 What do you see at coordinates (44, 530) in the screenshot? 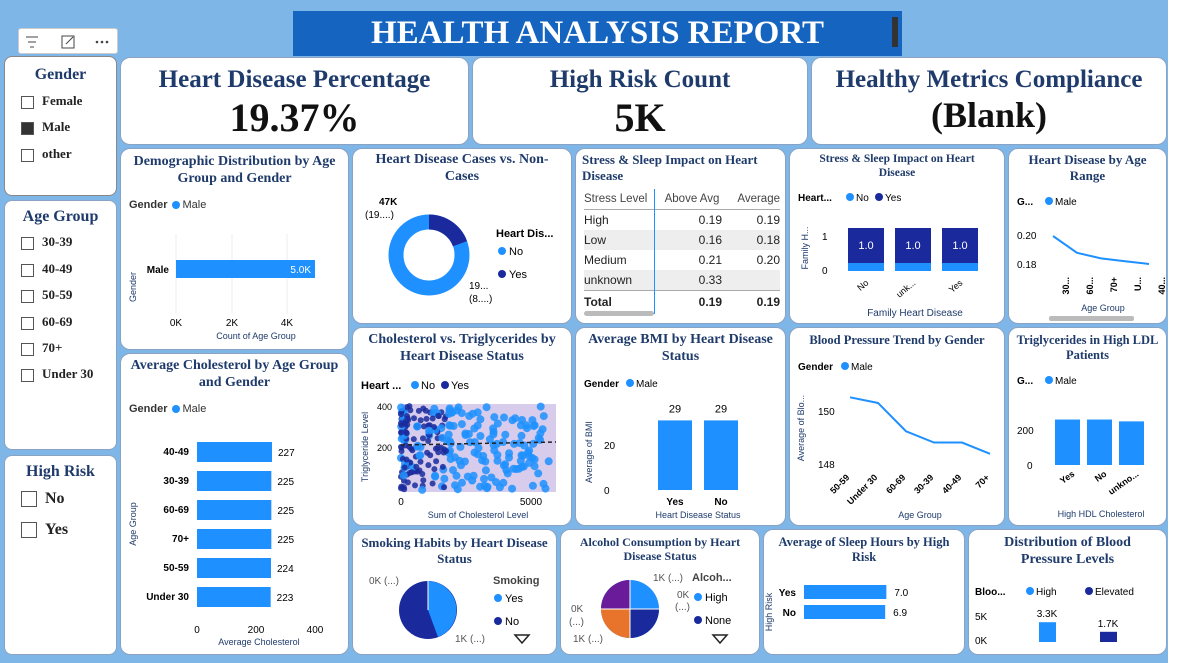
I see `risk-option-yes: Yes` at bounding box center [44, 530].